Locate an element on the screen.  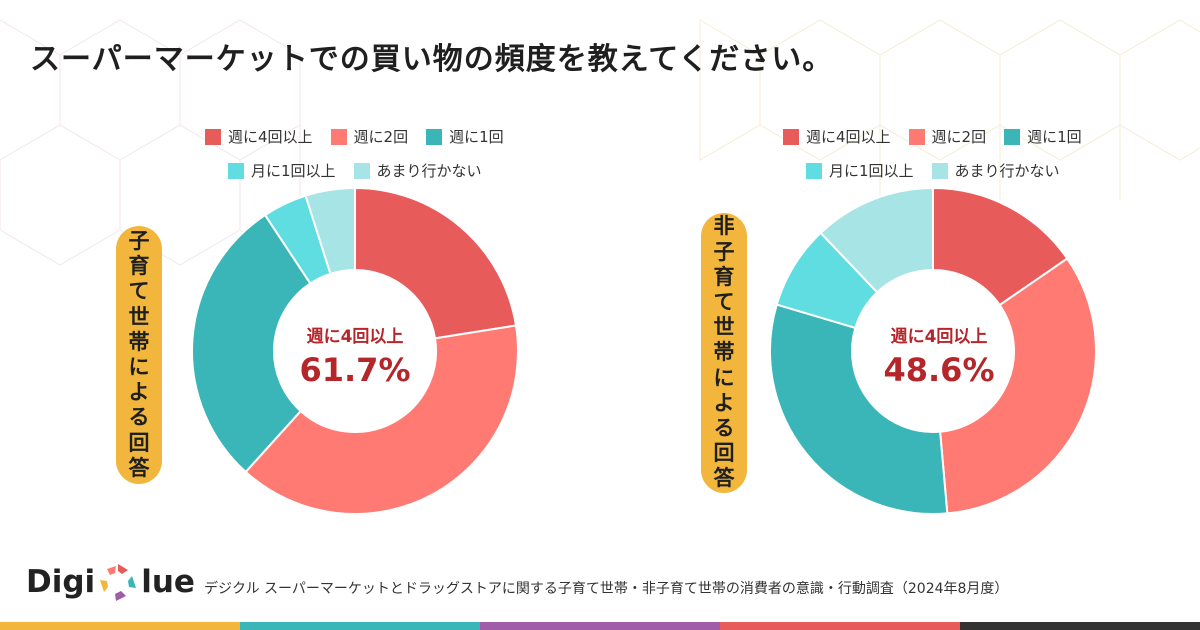
legend-right-row1: 週に4回以上 週に2回 週に1回 is located at coordinates (932, 136).